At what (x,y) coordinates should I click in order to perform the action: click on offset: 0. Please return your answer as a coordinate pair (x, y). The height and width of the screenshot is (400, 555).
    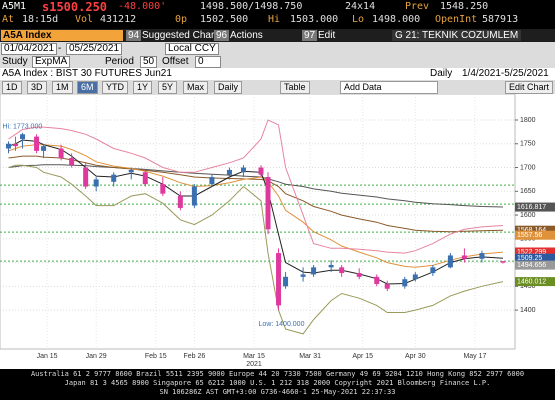
    Looking at the image, I should click on (208, 62).